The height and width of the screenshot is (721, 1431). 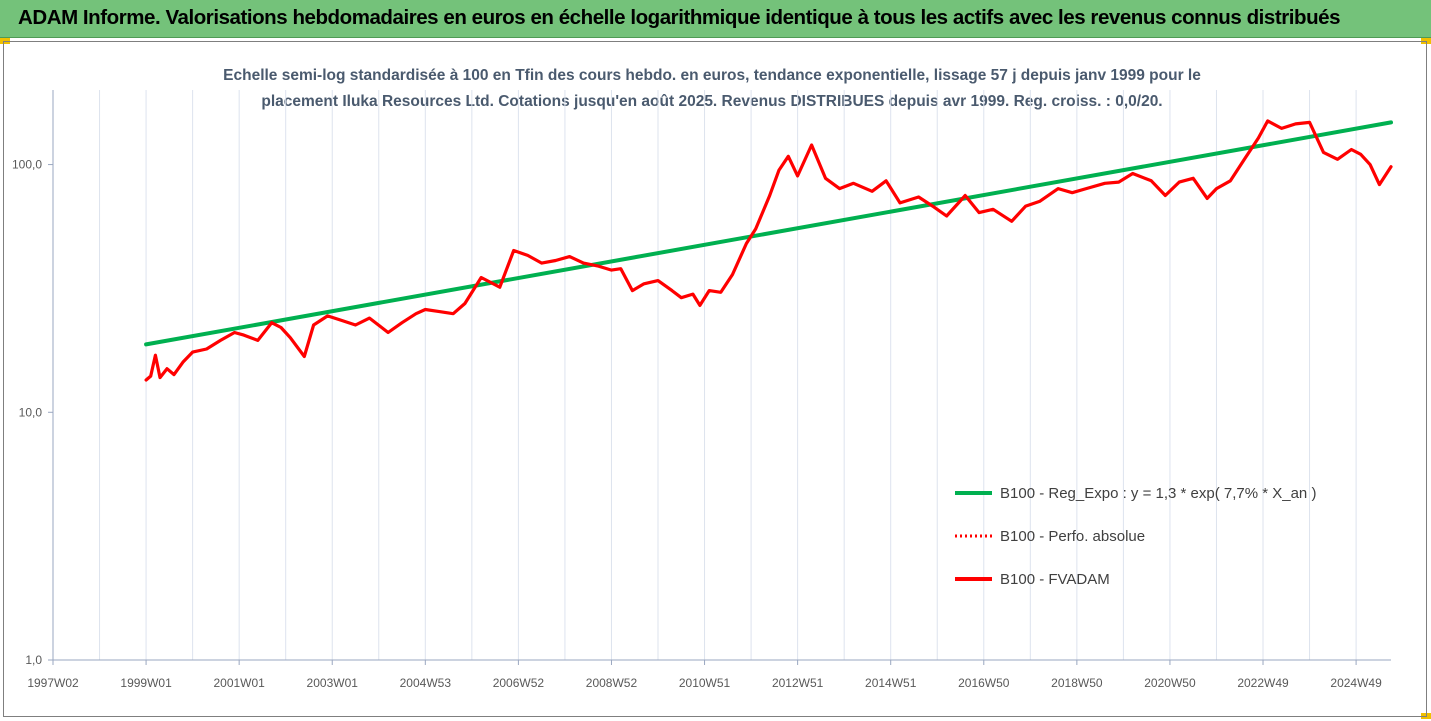 I want to click on x-tick-label: 2018W50, so click(x=1077, y=683).